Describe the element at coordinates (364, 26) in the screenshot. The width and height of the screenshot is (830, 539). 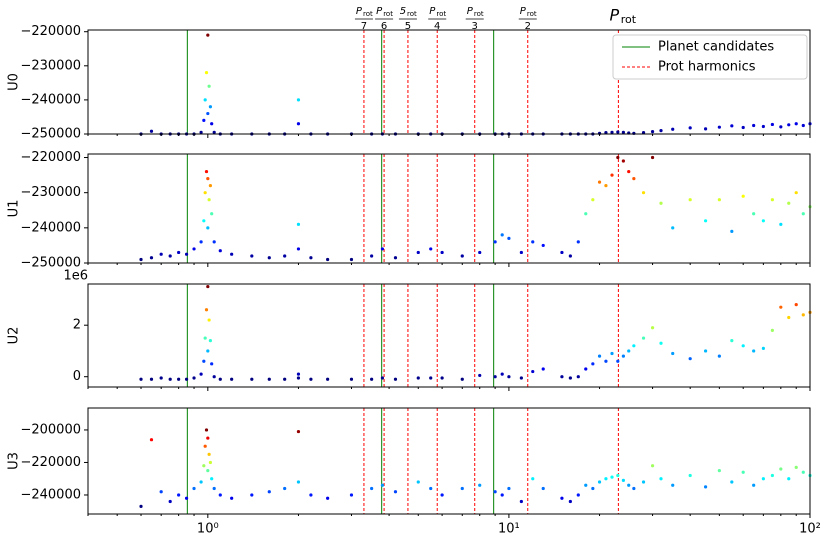
I see `harmonic-denom: 7` at that location.